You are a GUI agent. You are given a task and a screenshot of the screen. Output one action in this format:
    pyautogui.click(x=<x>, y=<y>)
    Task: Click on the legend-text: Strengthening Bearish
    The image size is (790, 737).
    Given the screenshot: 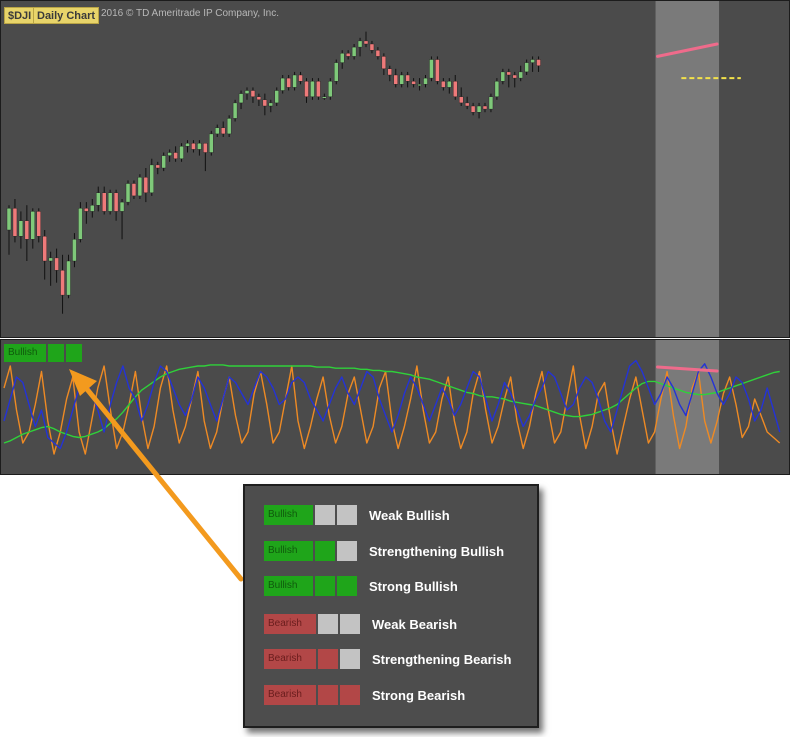 What is the action you would take?
    pyautogui.click(x=442, y=659)
    